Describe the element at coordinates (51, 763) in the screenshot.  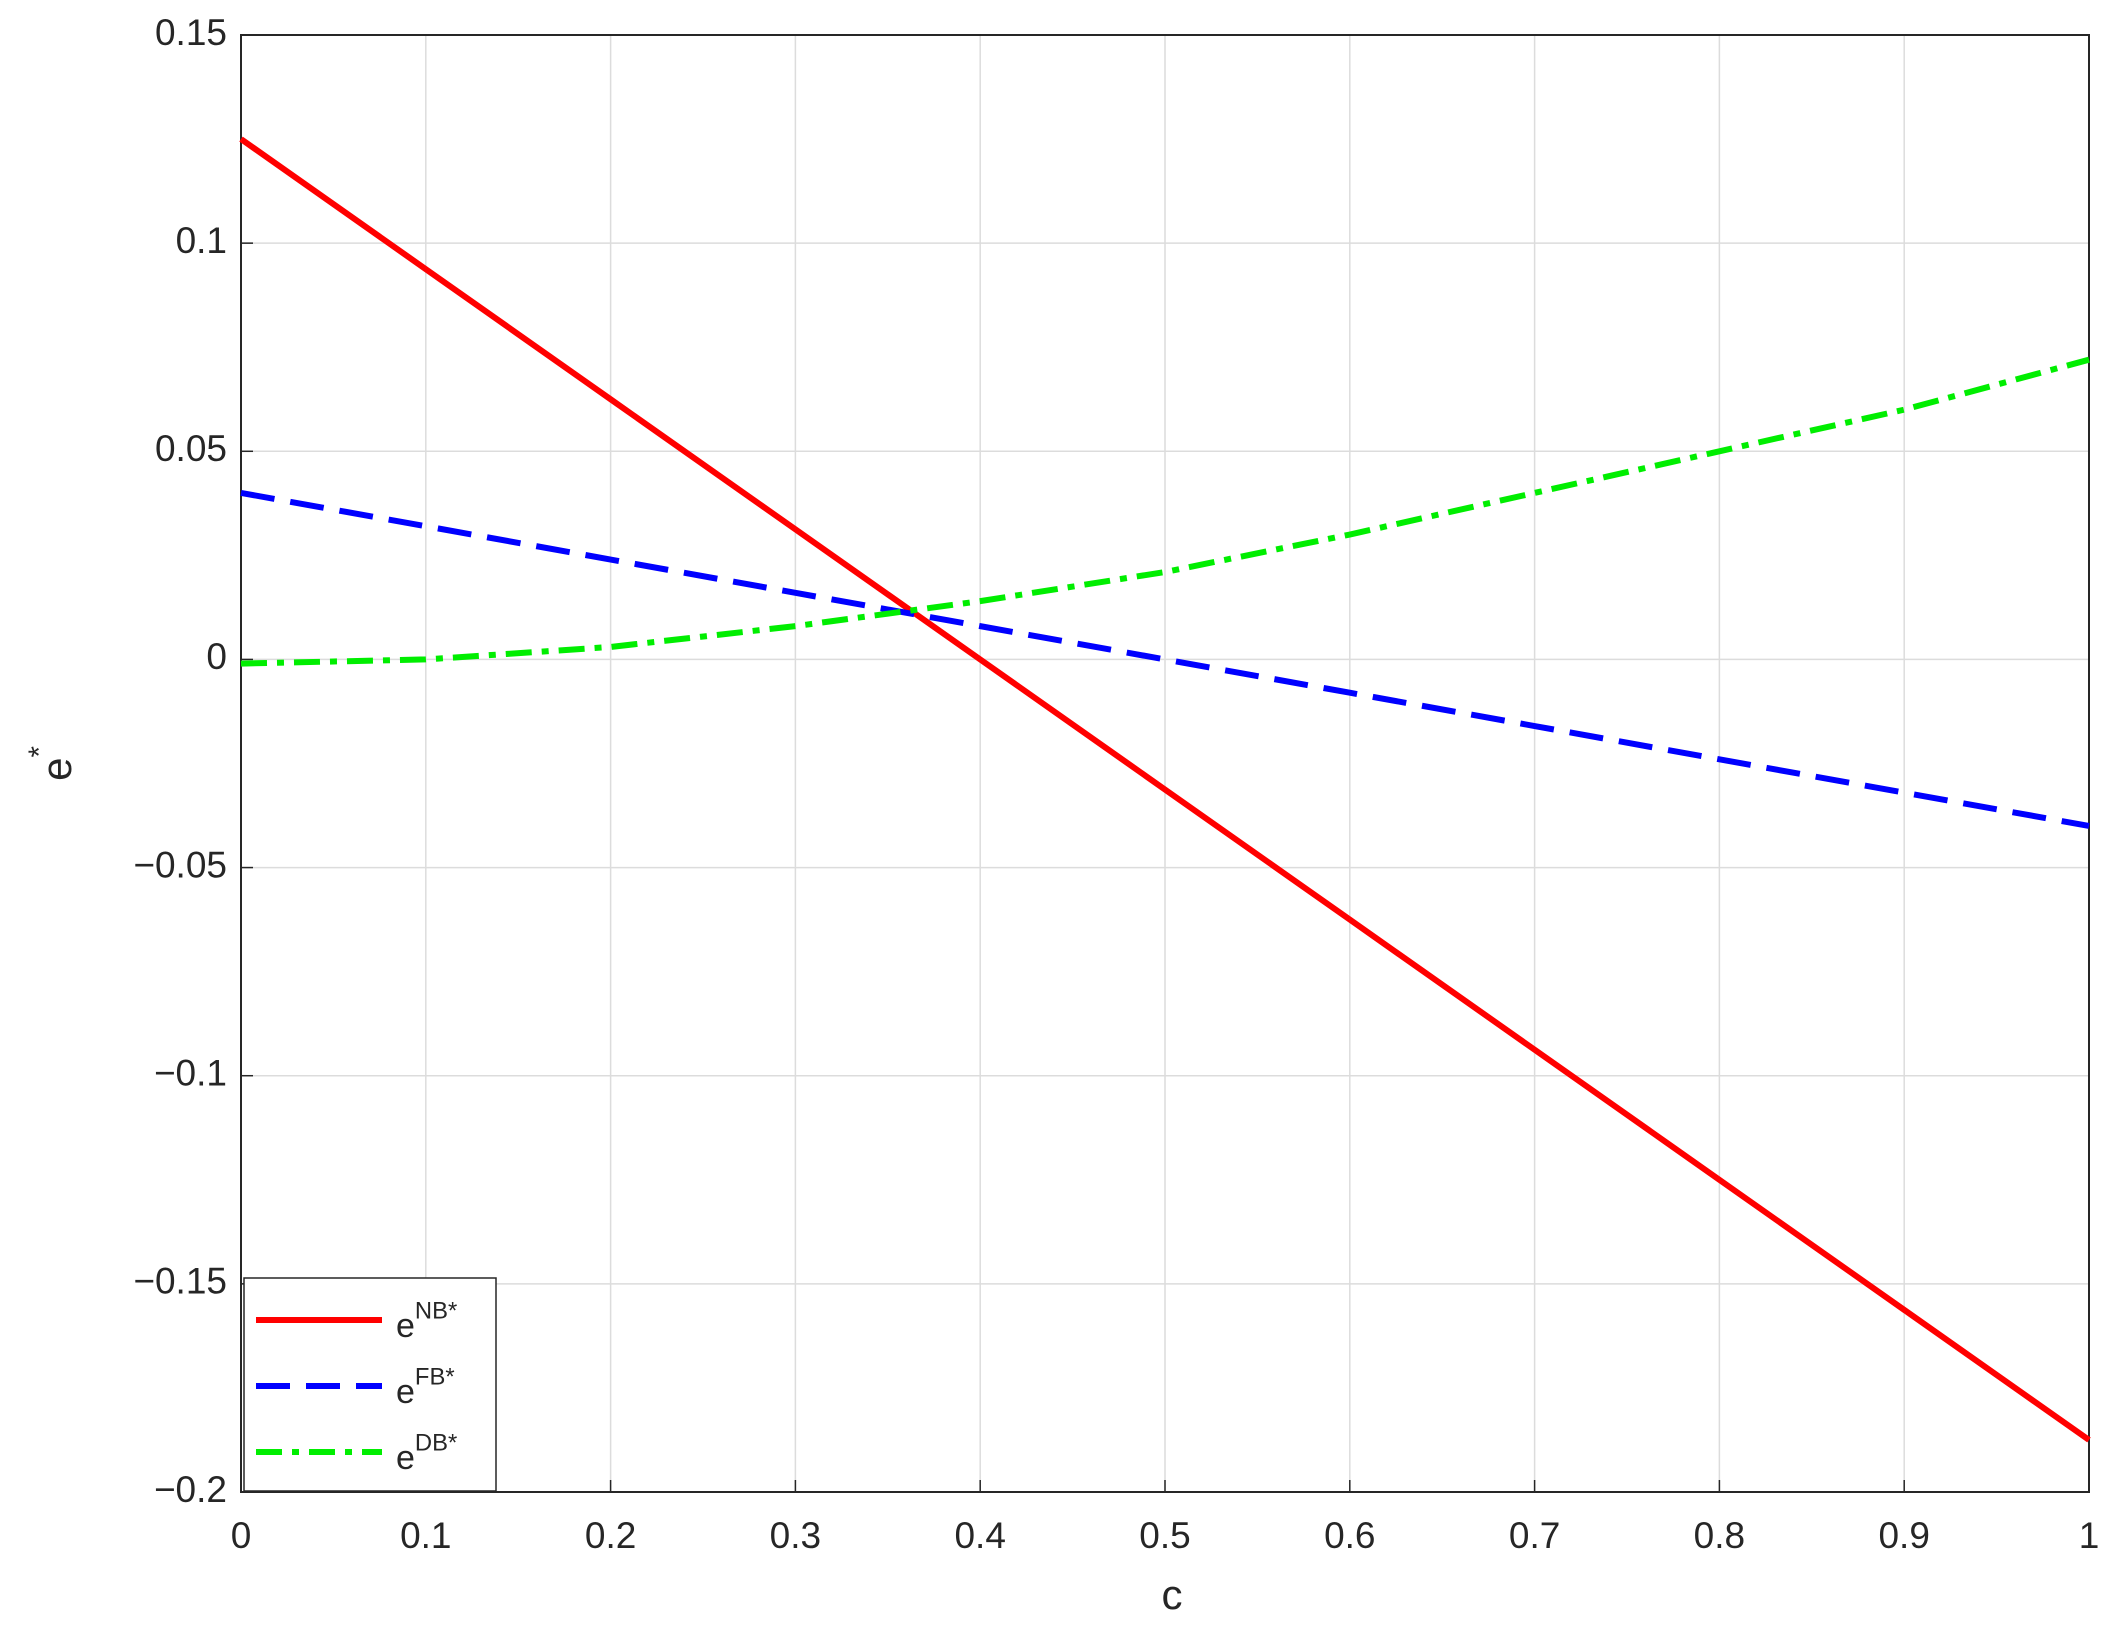
I see `y-axis-label: e*` at that location.